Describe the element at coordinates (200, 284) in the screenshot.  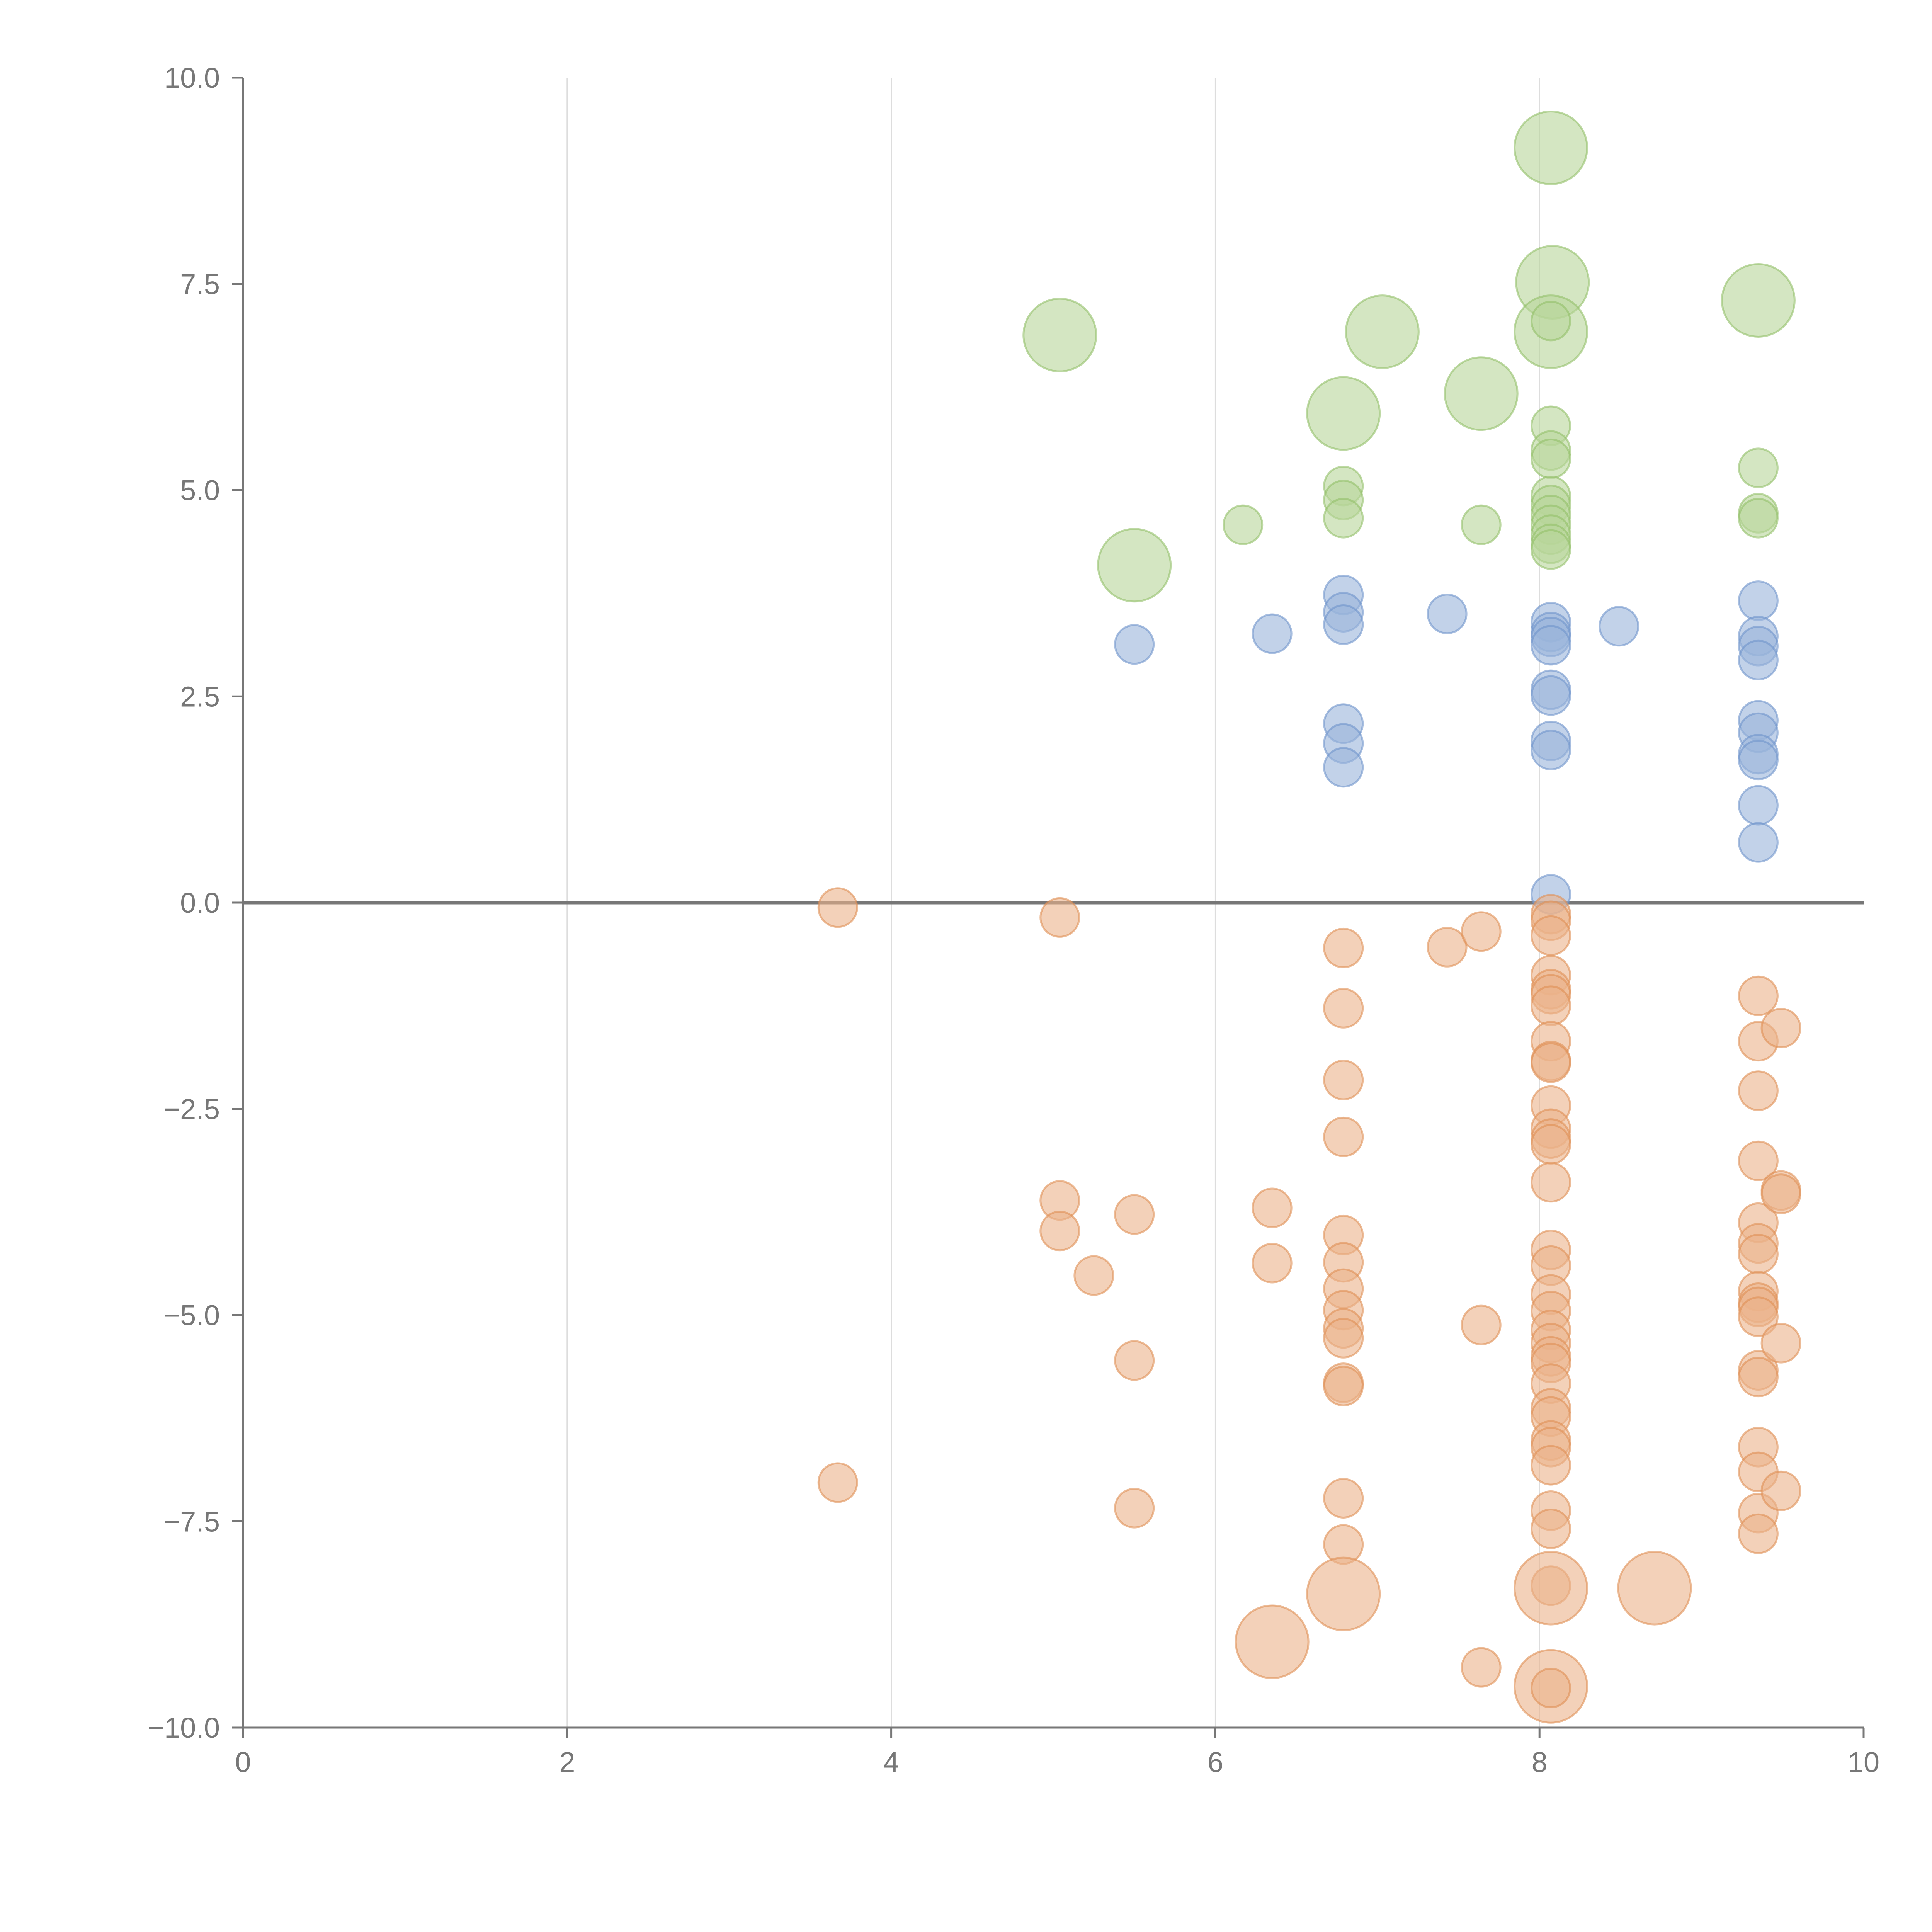
I see `y-tick-label: 7.5` at that location.